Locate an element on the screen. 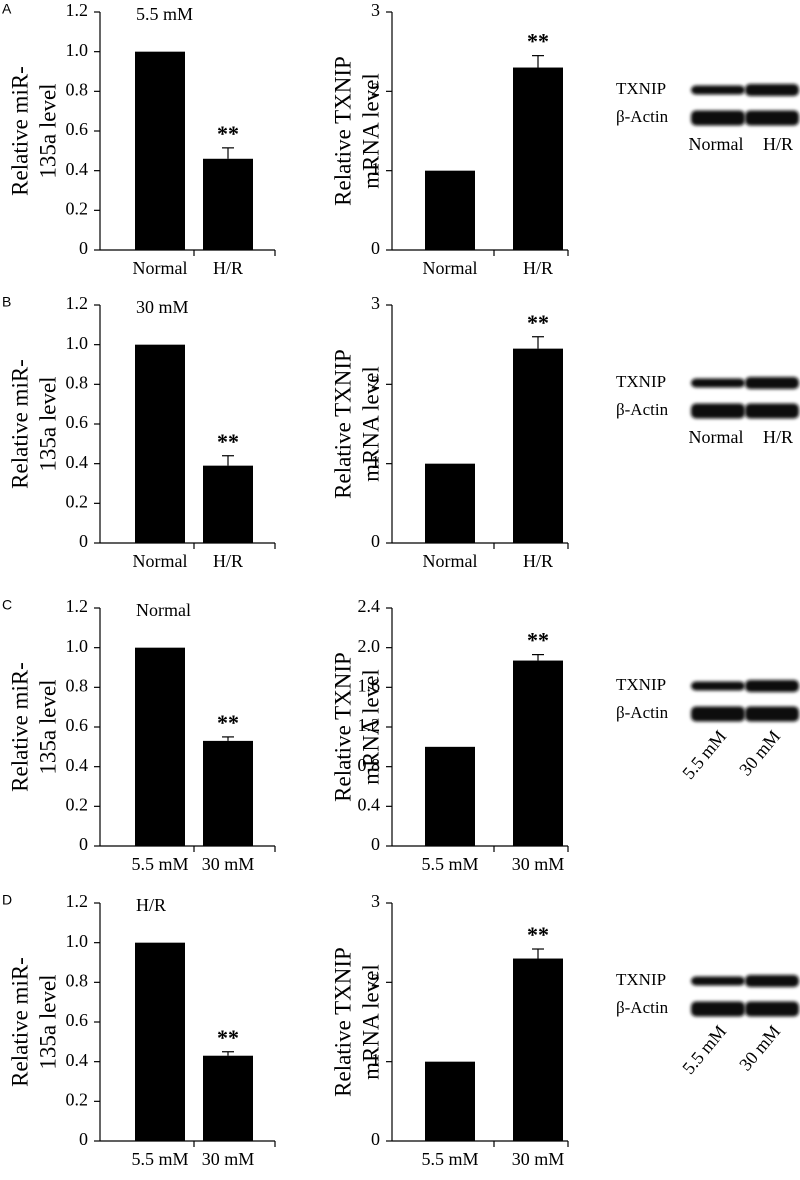 This screenshot has height=1180, width=800. lane-label: H/R is located at coordinates (778, 144).